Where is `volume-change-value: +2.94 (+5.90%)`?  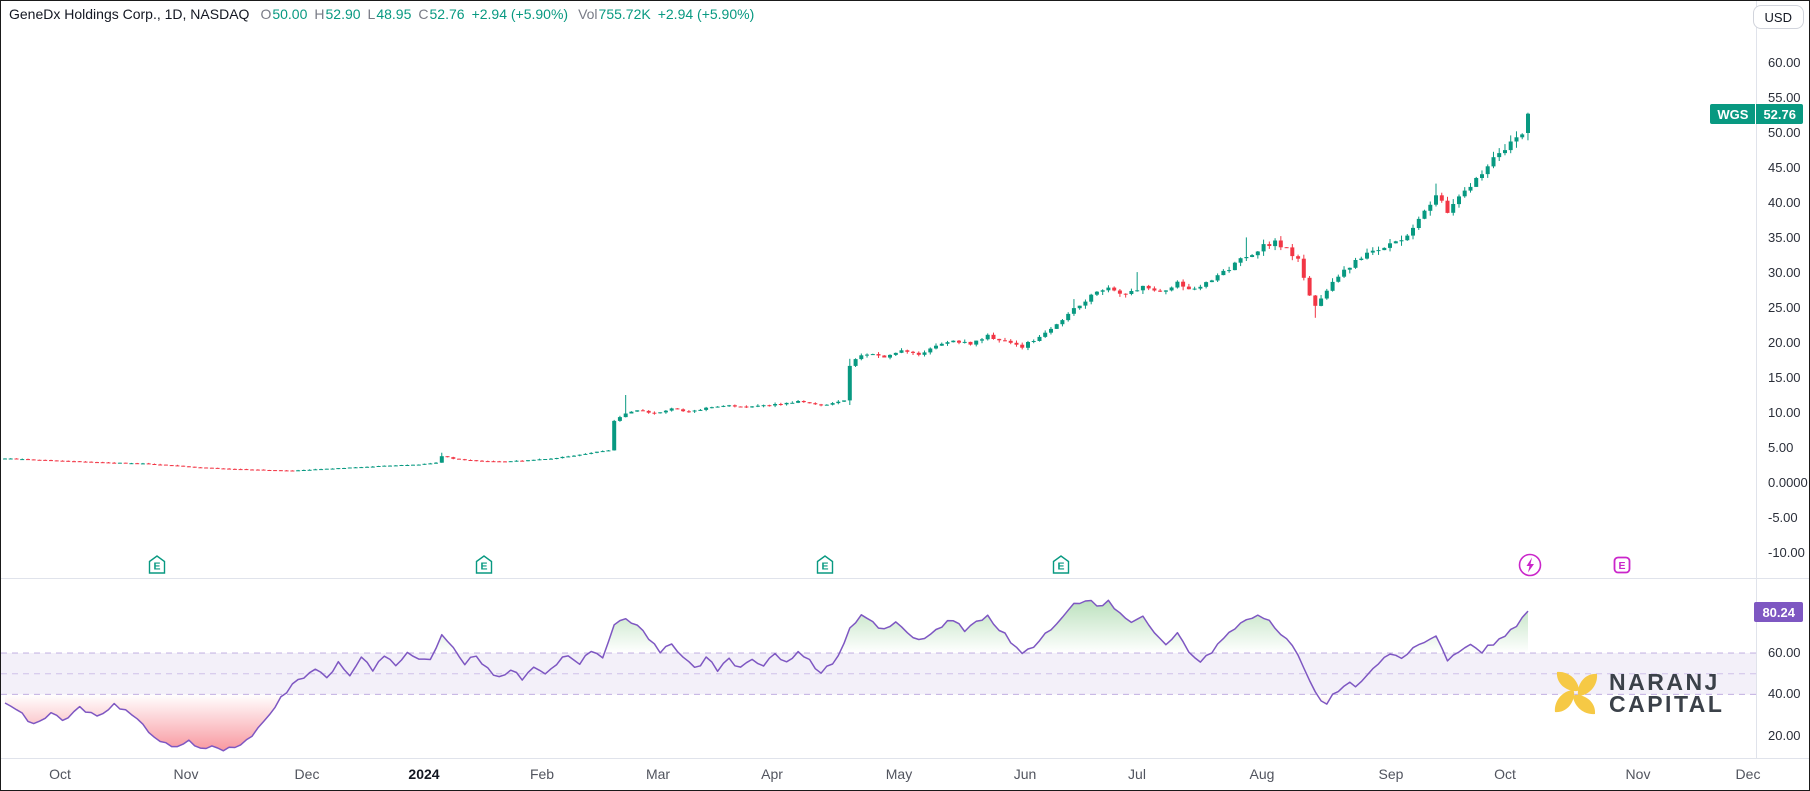 volume-change-value: +2.94 (+5.90%) is located at coordinates (706, 14).